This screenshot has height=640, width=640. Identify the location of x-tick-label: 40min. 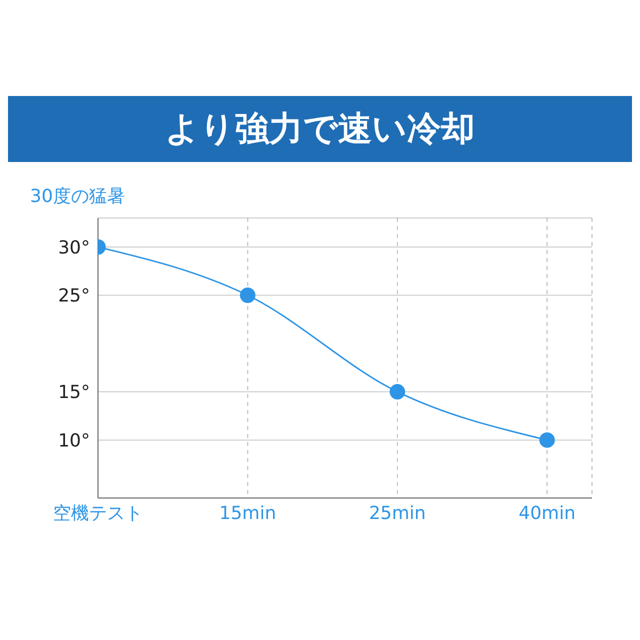
(547, 513).